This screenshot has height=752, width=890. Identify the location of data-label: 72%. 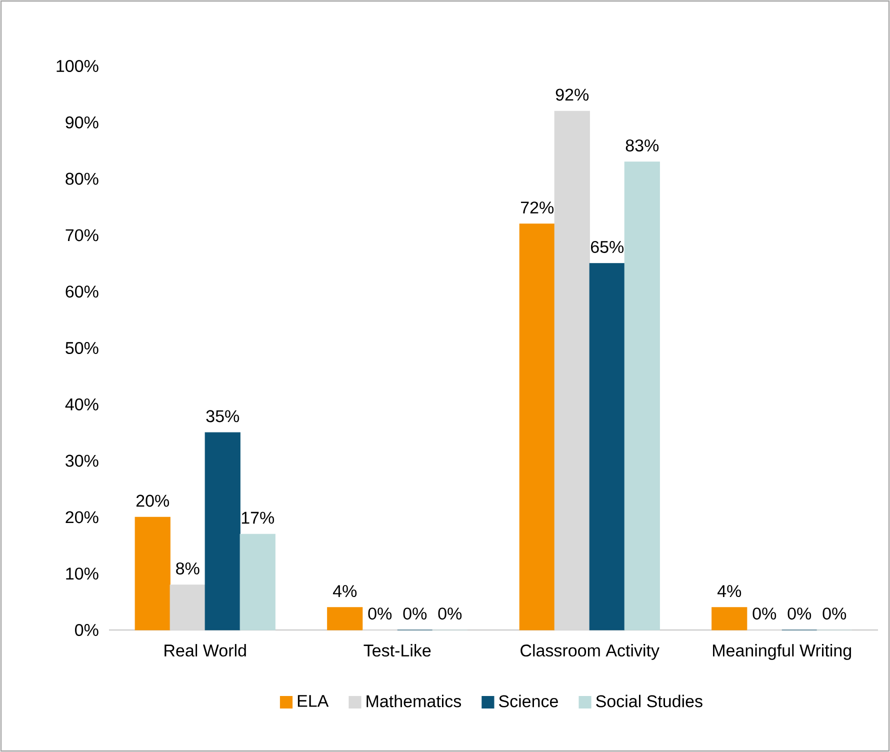
(537, 208).